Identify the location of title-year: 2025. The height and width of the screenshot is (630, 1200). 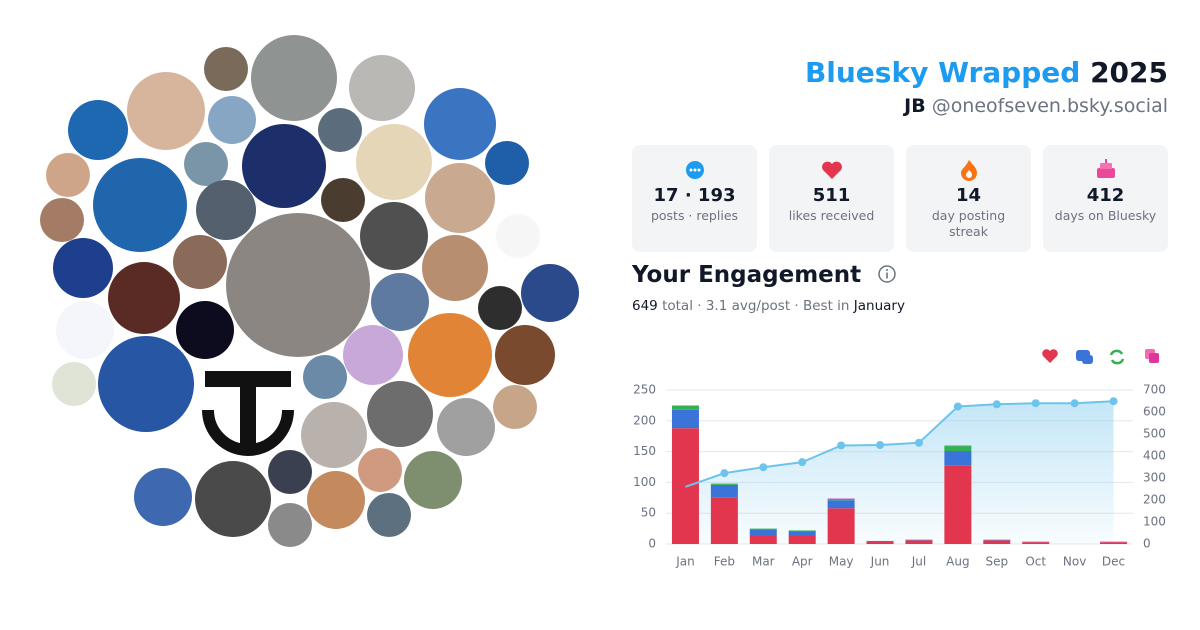
(1129, 72).